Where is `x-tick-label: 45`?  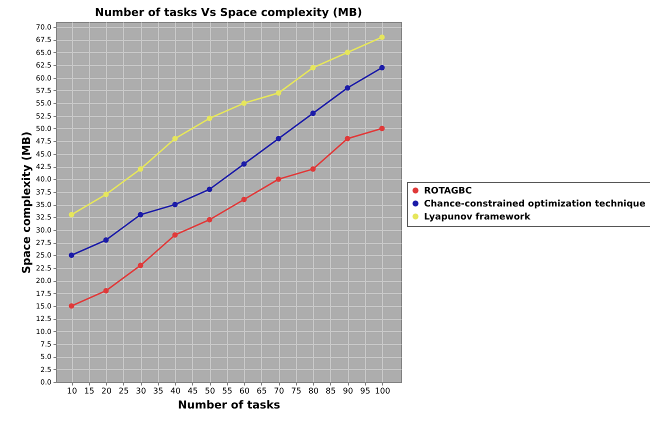 x-tick-label: 45 is located at coordinates (193, 391).